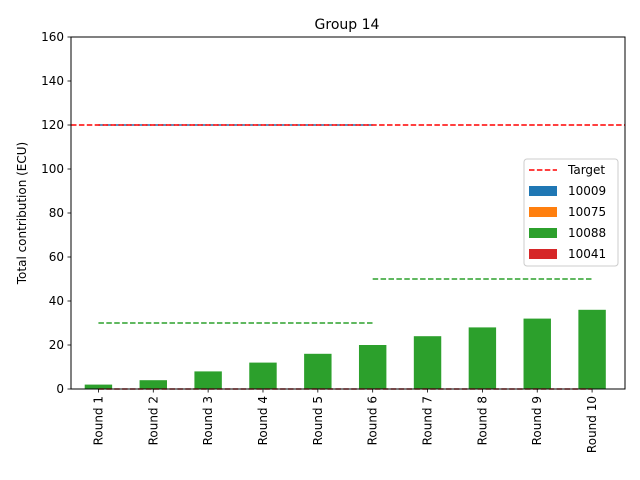  I want to click on y-tick-label: 20, so click(56, 345).